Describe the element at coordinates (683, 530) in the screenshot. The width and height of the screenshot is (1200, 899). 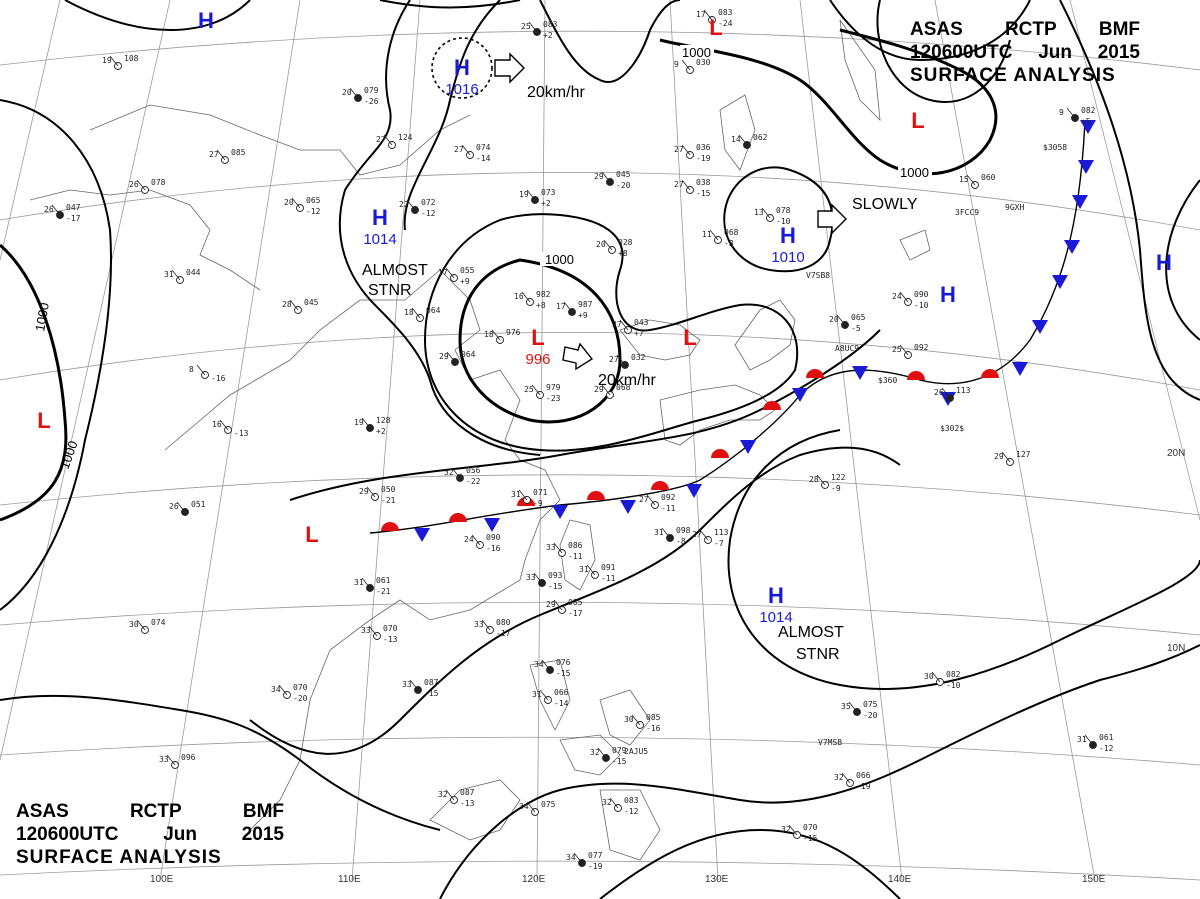
I see `station-pressure: 098` at that location.